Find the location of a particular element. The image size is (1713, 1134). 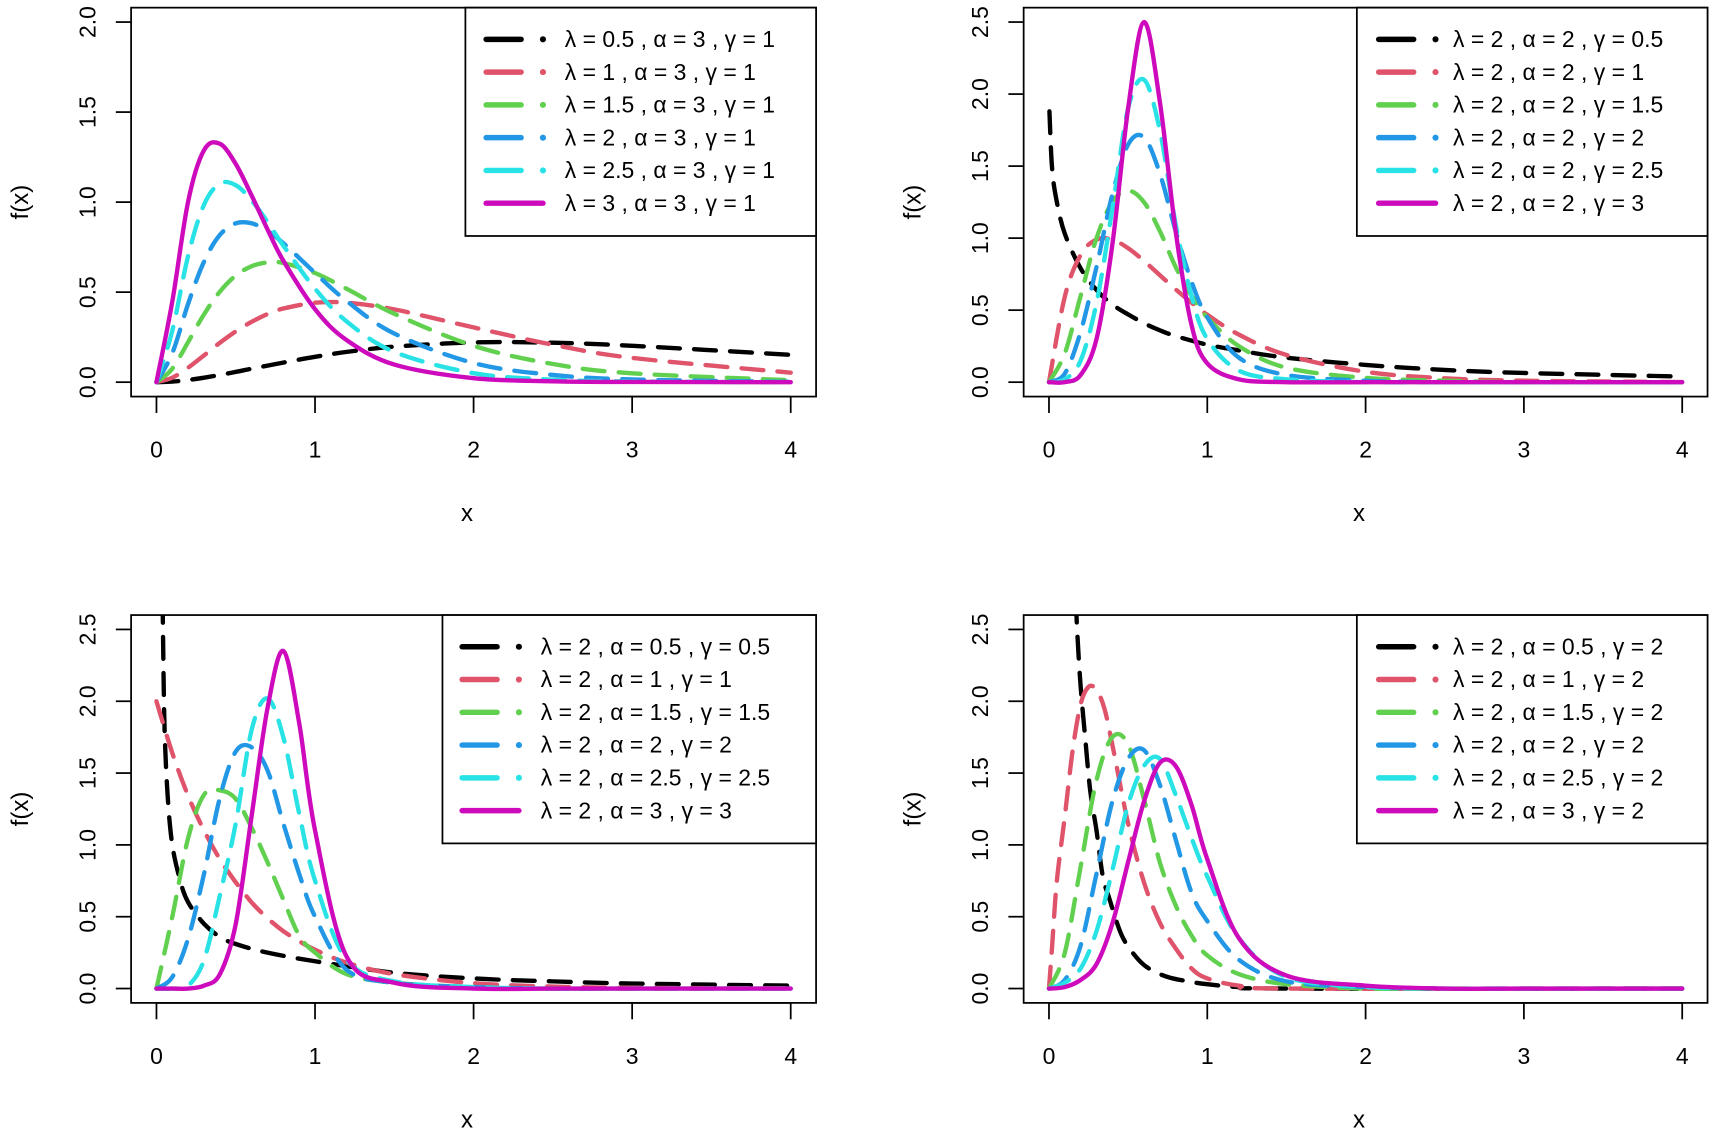

legend-label: λ = 2 , α = 2 , γ = 1 is located at coordinates (1548, 72).